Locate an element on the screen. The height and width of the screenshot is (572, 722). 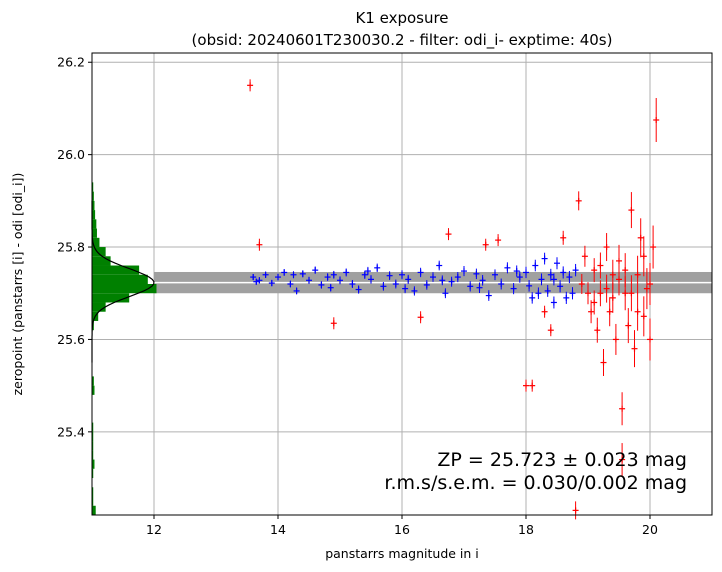
x-tick-label: 20 is located at coordinates (650, 529).